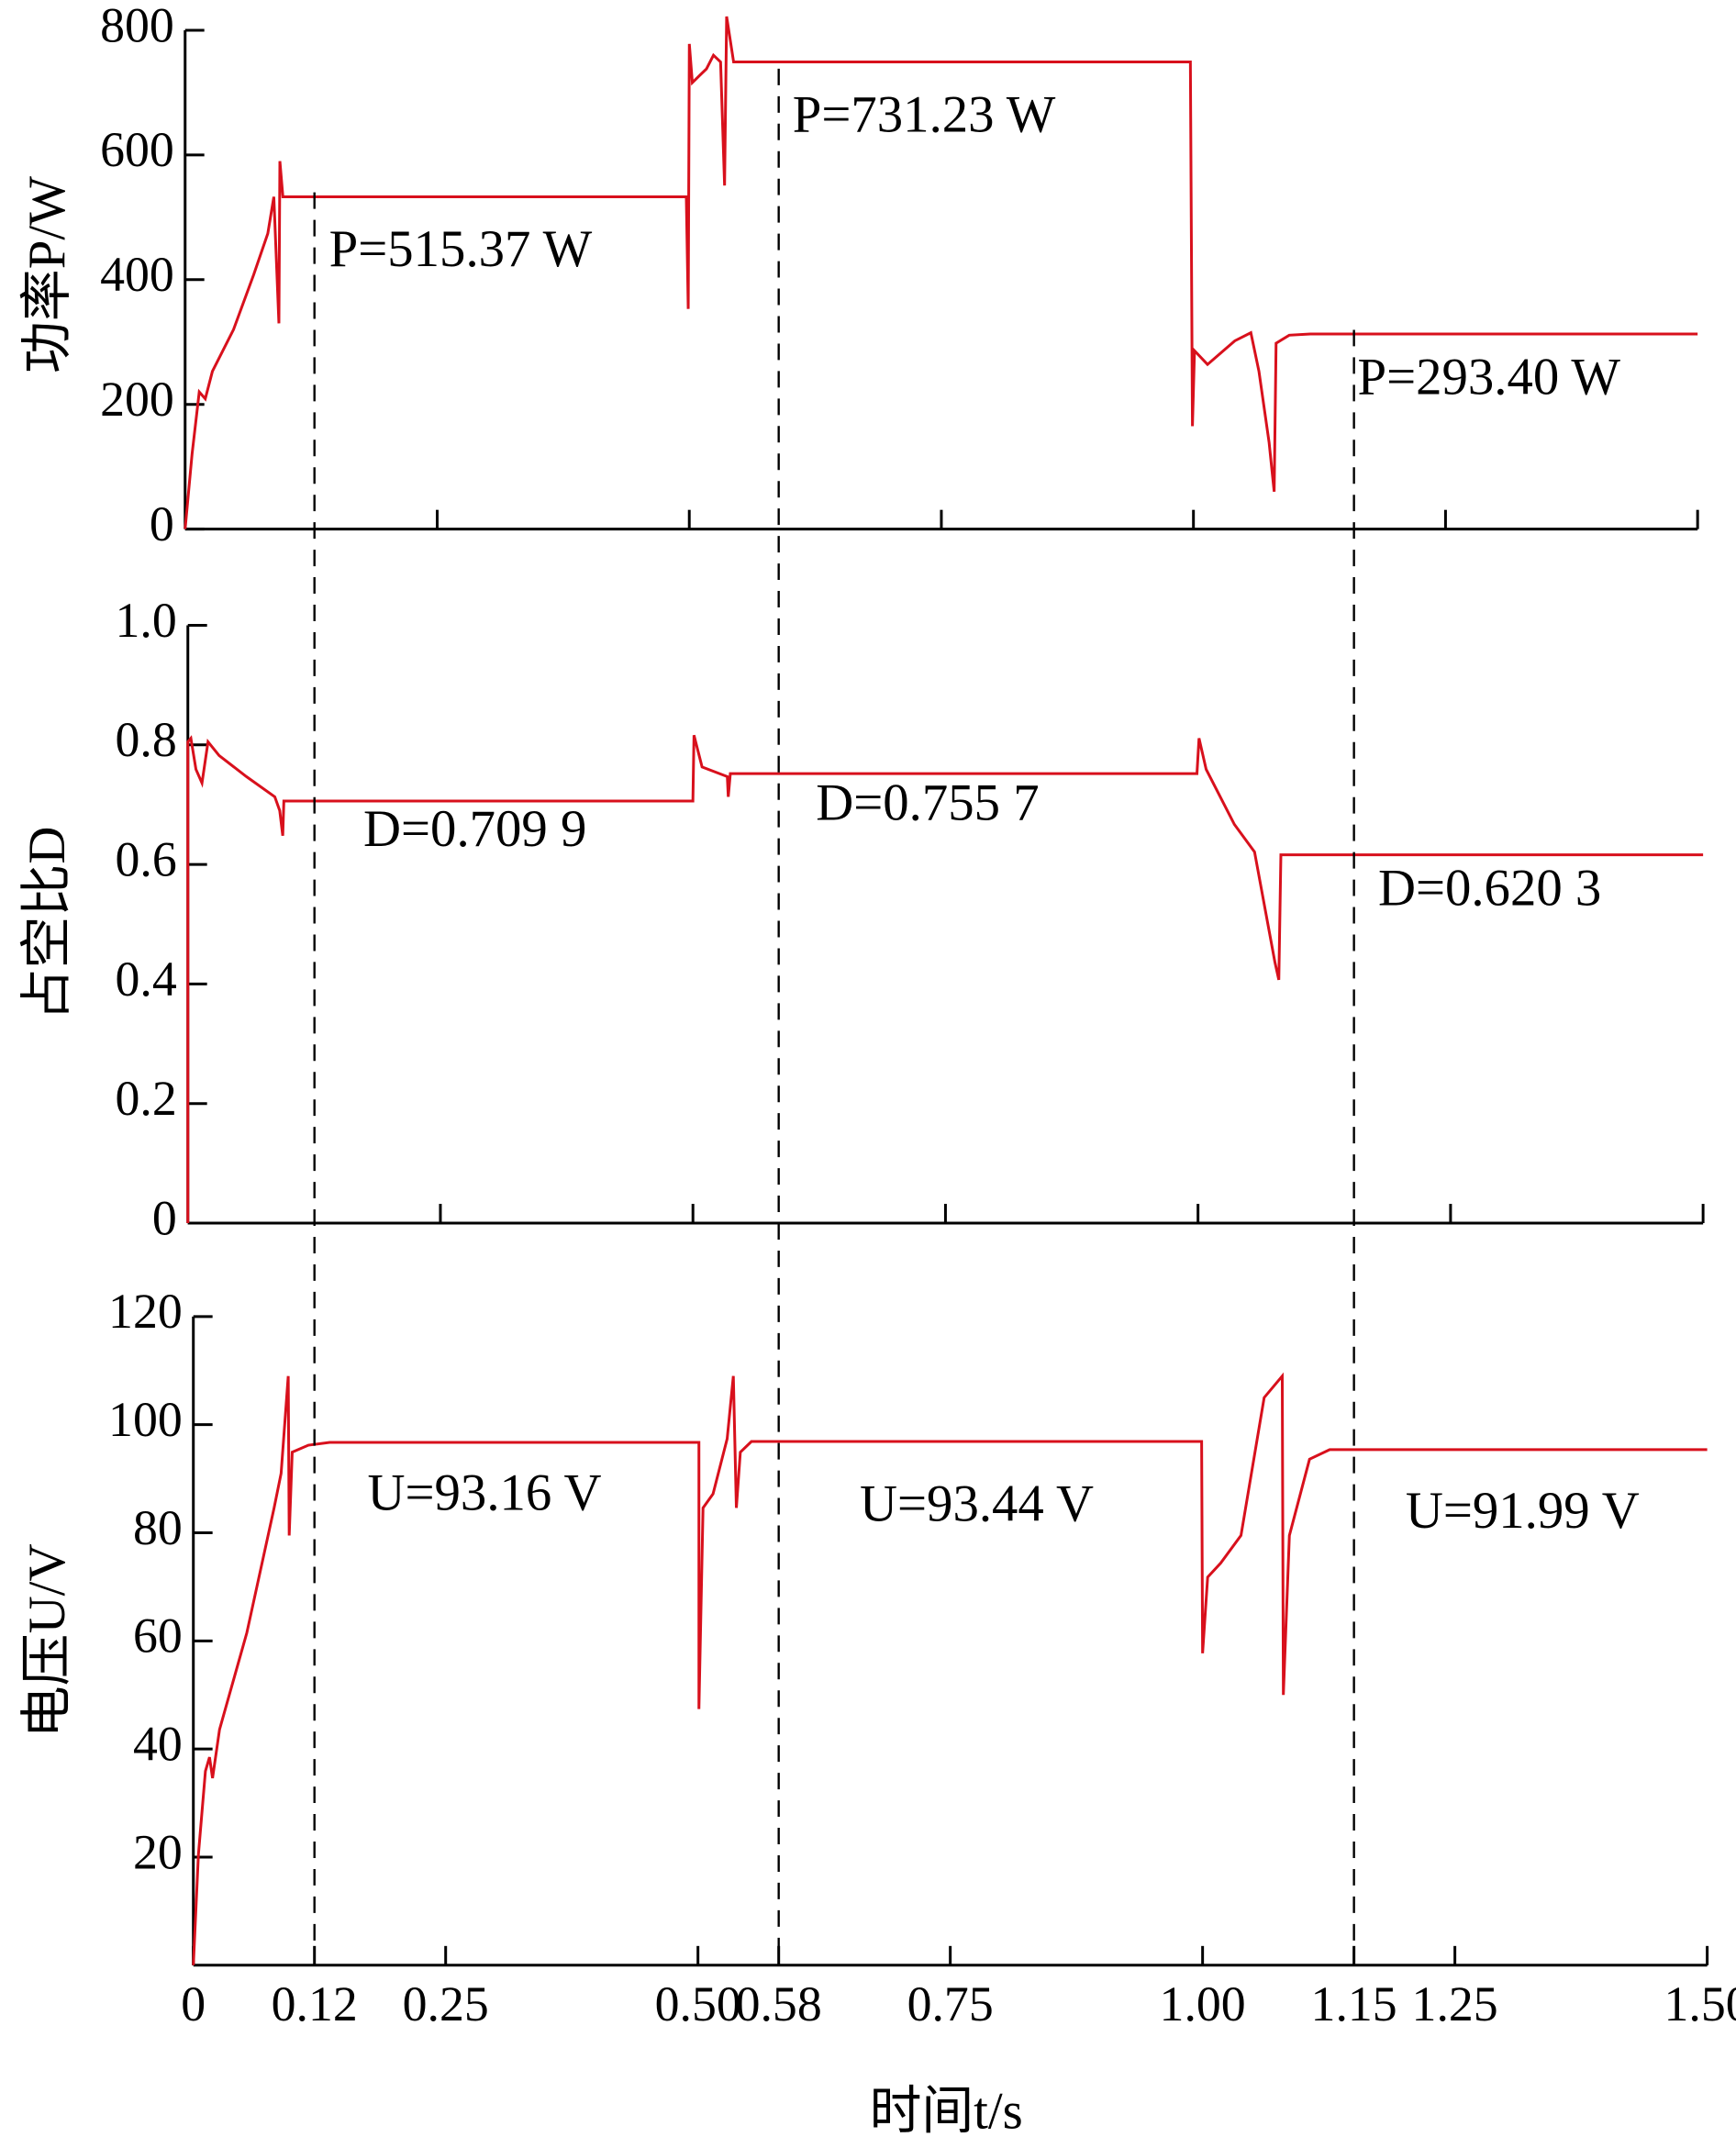 The height and width of the screenshot is (2148, 1736). Describe the element at coordinates (951, 2004) in the screenshot. I see `x-tick-label: 0.75` at that location.